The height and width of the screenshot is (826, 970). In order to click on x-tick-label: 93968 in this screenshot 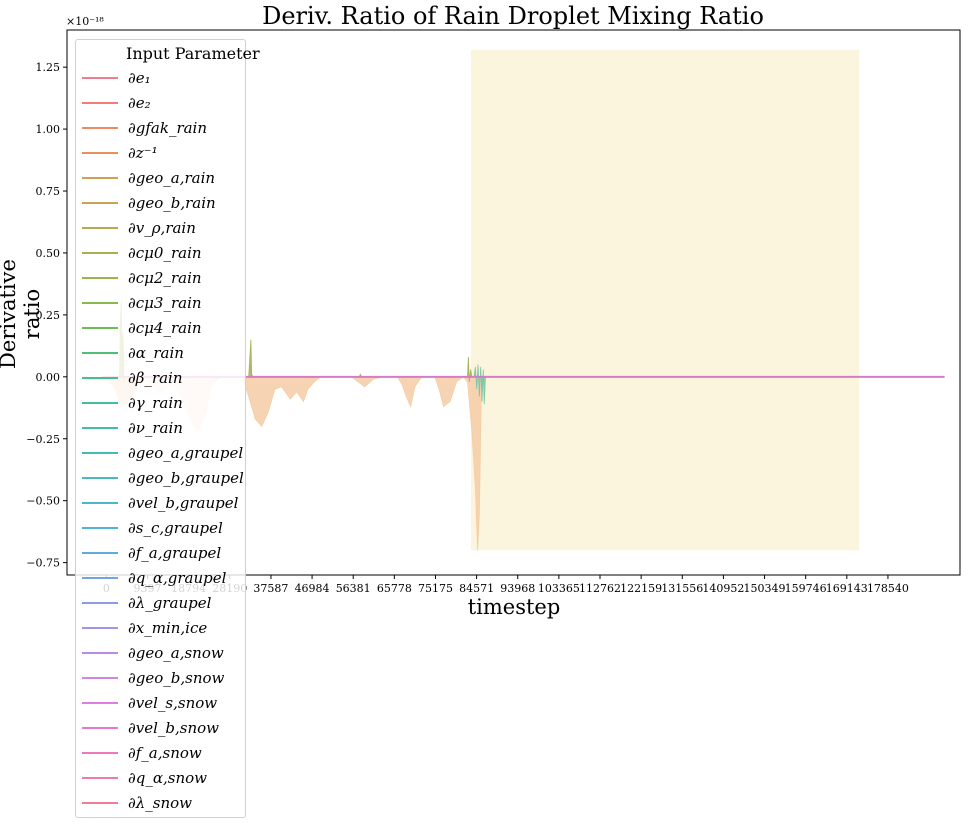, I will do `click(517, 588)`.